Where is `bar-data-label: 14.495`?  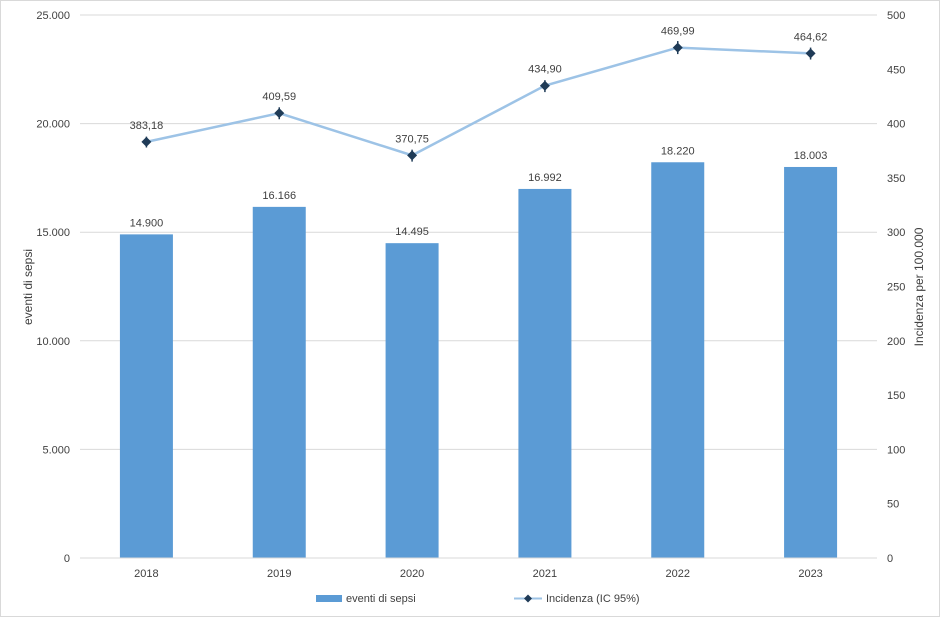 bar-data-label: 14.495 is located at coordinates (412, 232).